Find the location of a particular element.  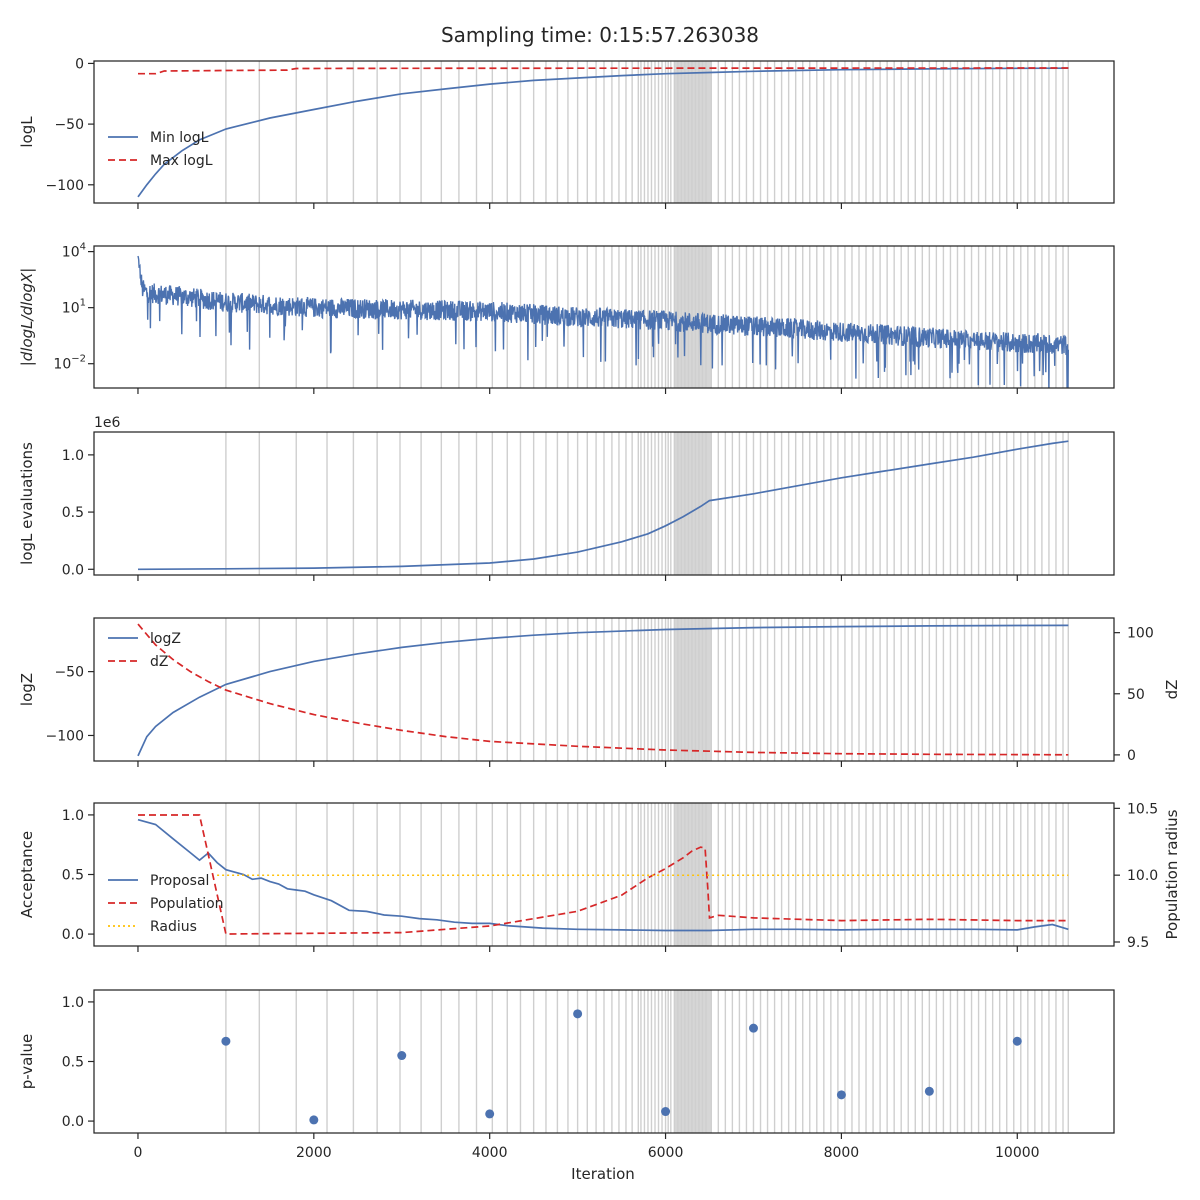

y-offset-label: 1e6 is located at coordinates (107, 423).